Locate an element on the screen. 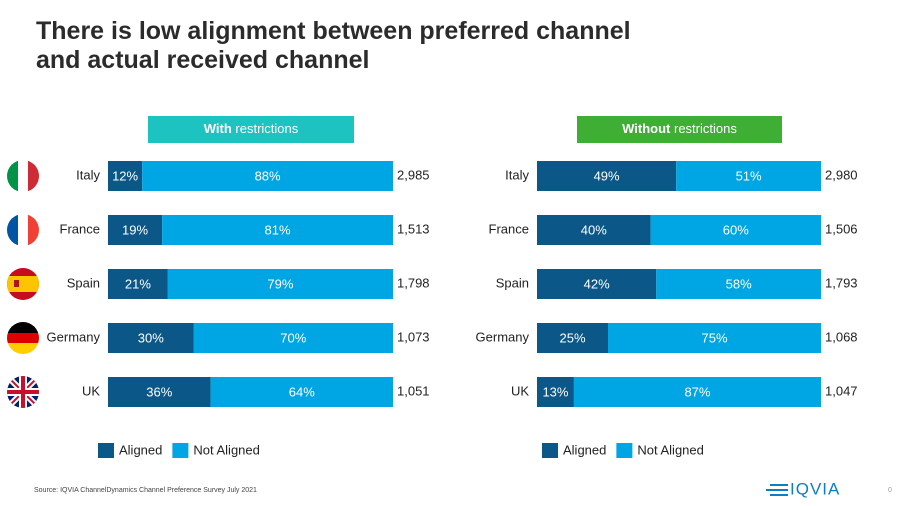 The image size is (900, 506). value-label: 36% is located at coordinates (159, 391).